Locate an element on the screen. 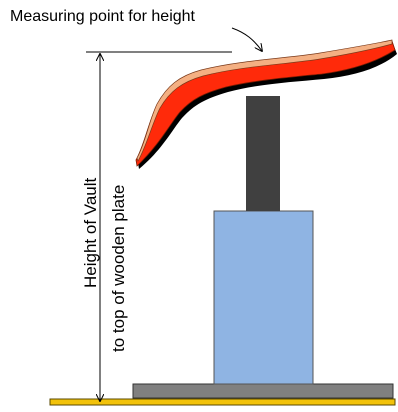 Image resolution: width=398 pixels, height=412 pixels. pedestal is located at coordinates (263, 297).